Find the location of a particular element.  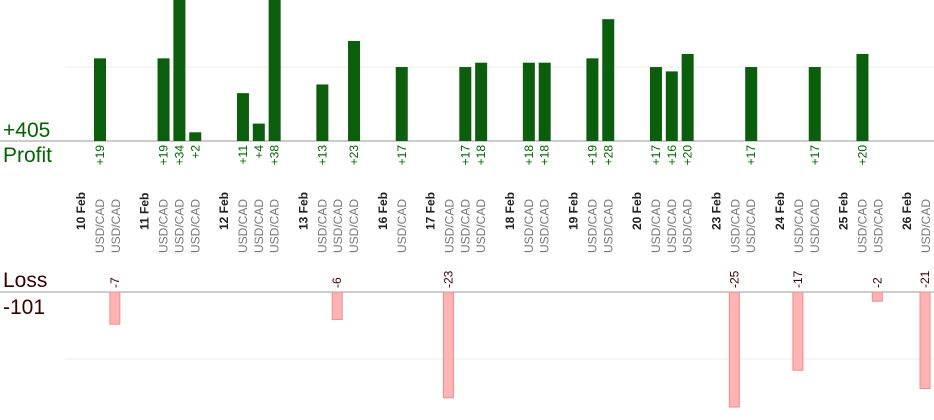

date-label: 23 Feb is located at coordinates (717, 211).